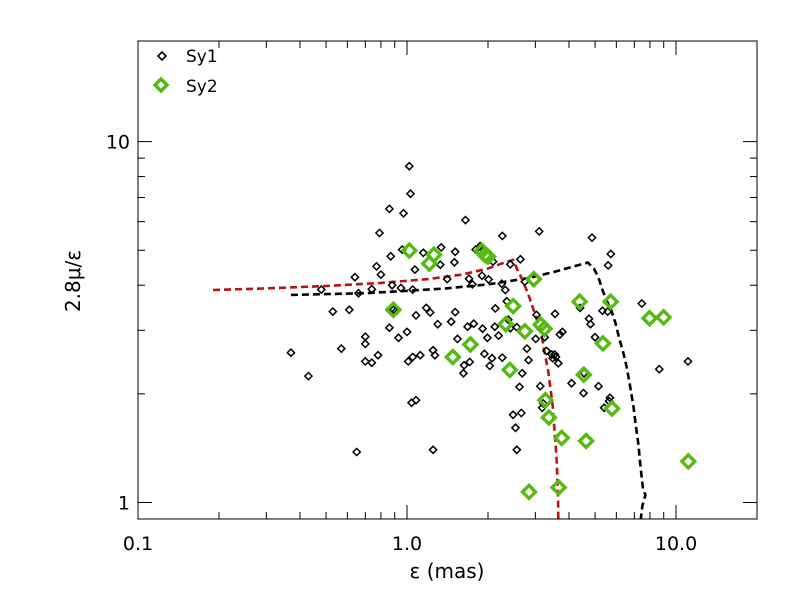 The height and width of the screenshot is (600, 800). I want to click on legend: Sy1 Sy2, so click(185, 72).